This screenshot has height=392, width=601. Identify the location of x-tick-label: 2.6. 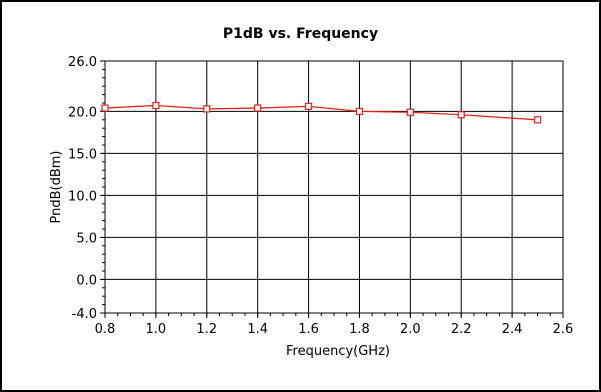
(563, 329).